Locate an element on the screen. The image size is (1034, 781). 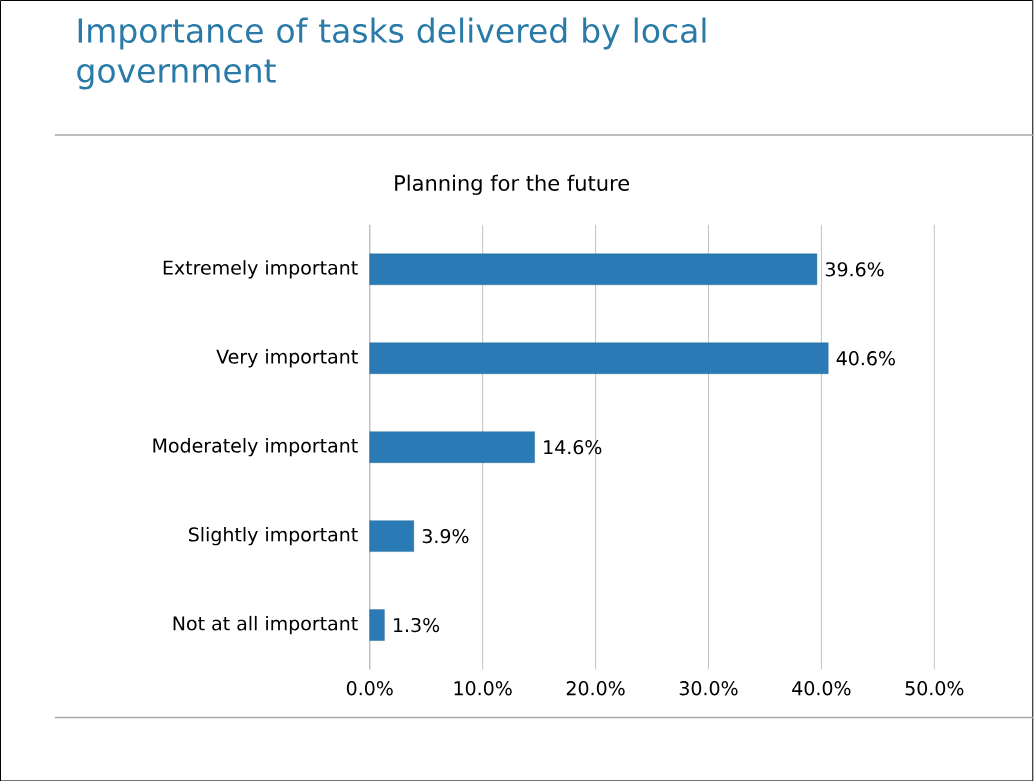
x-tick-label: 50.0% is located at coordinates (934, 688).